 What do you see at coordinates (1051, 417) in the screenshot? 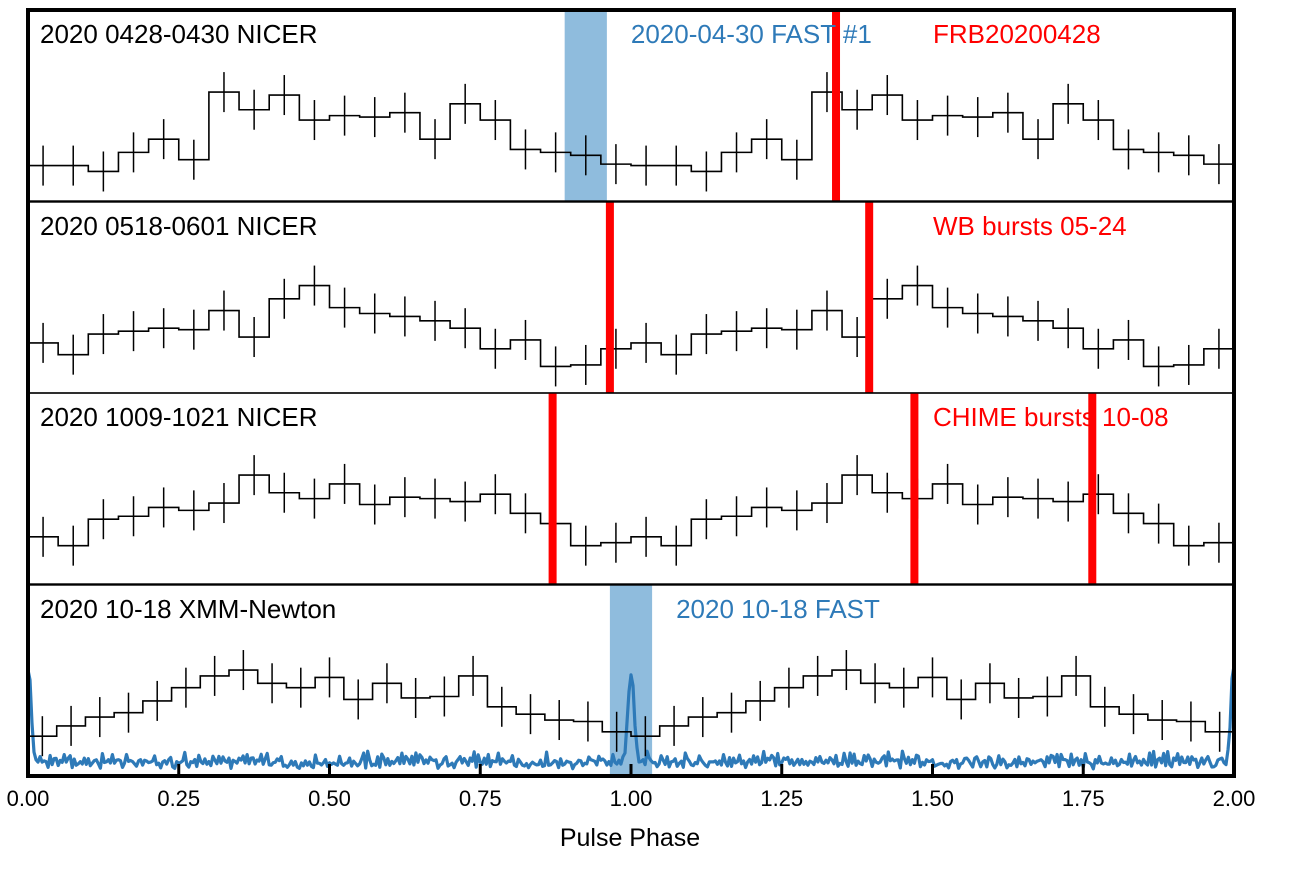
I see `burst-label: CHIME bursts 10-08` at bounding box center [1051, 417].